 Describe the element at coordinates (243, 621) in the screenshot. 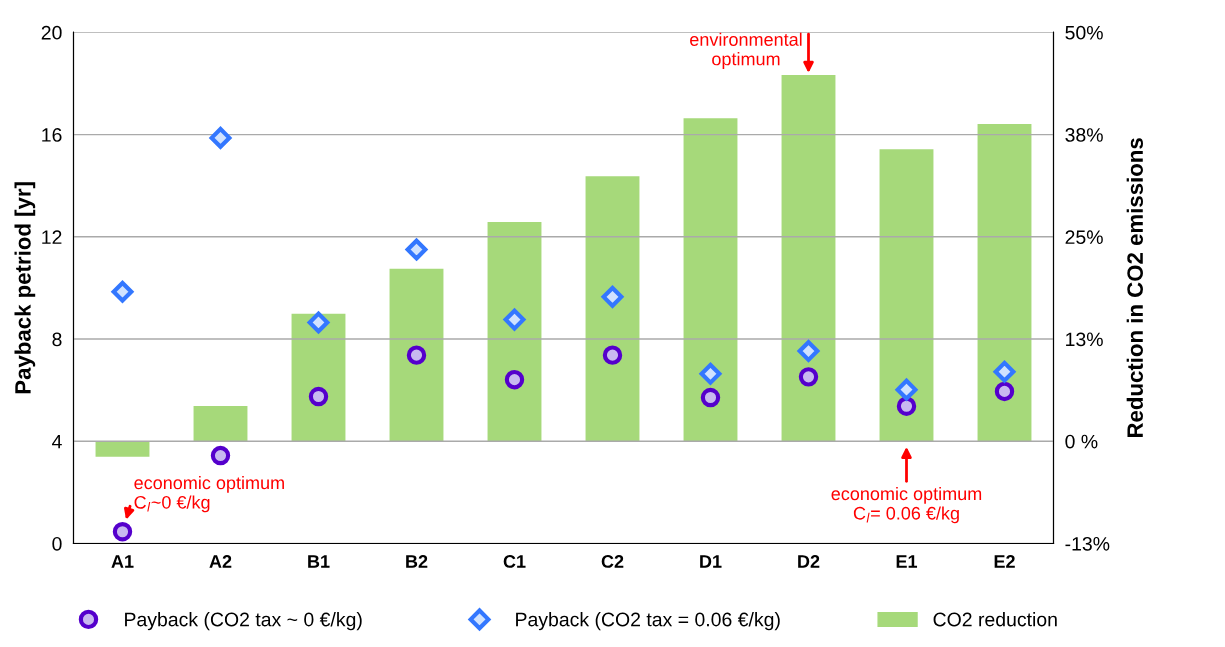

I see `legend-label: Payback (CO2 tax ~ 0 €/kg)` at that location.